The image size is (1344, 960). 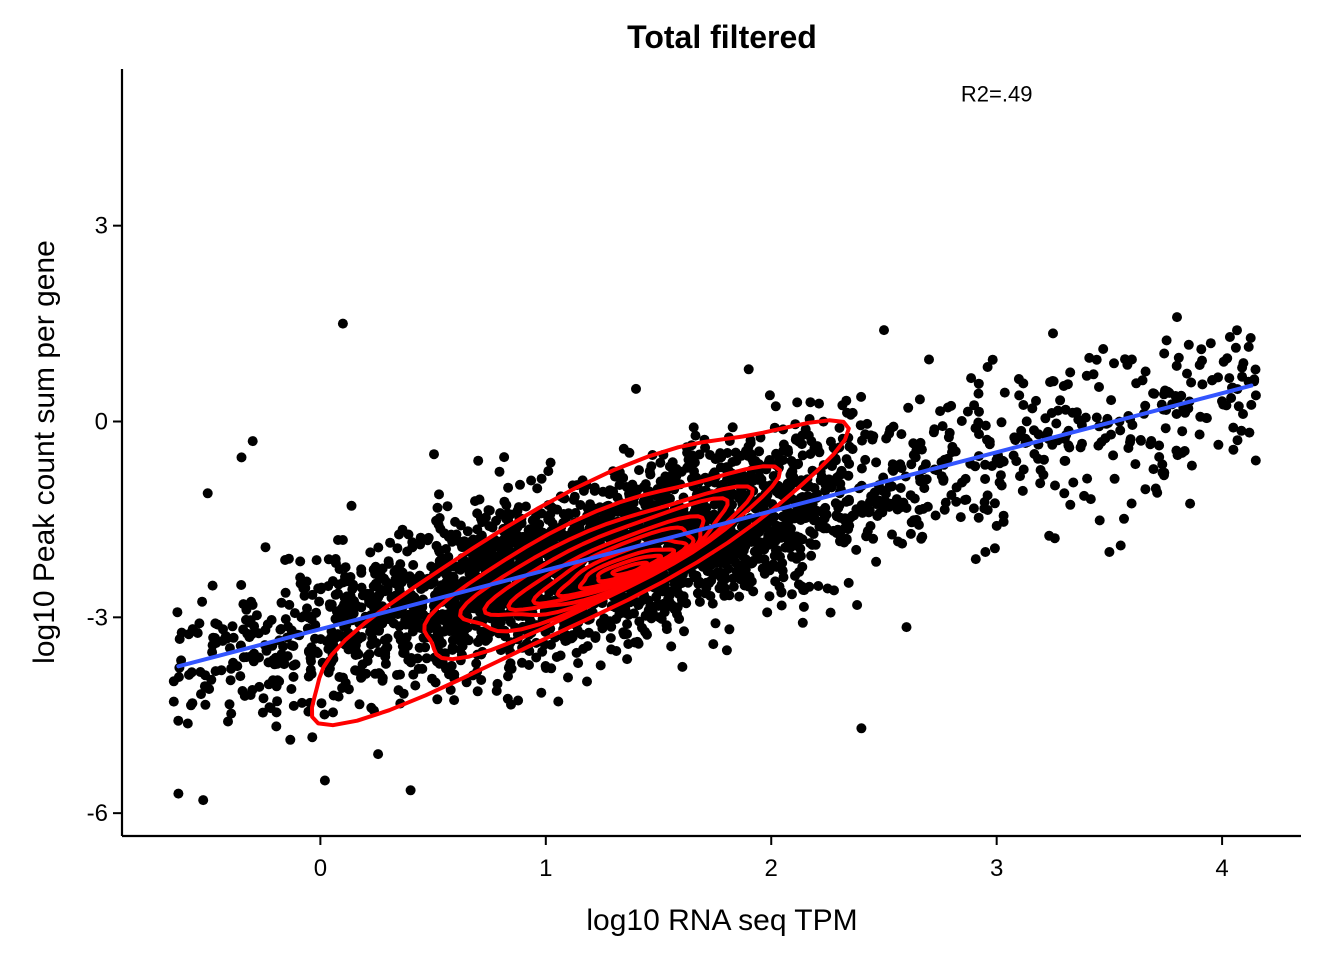 What do you see at coordinates (320, 868) in the screenshot?
I see `x-tick-label: 0` at bounding box center [320, 868].